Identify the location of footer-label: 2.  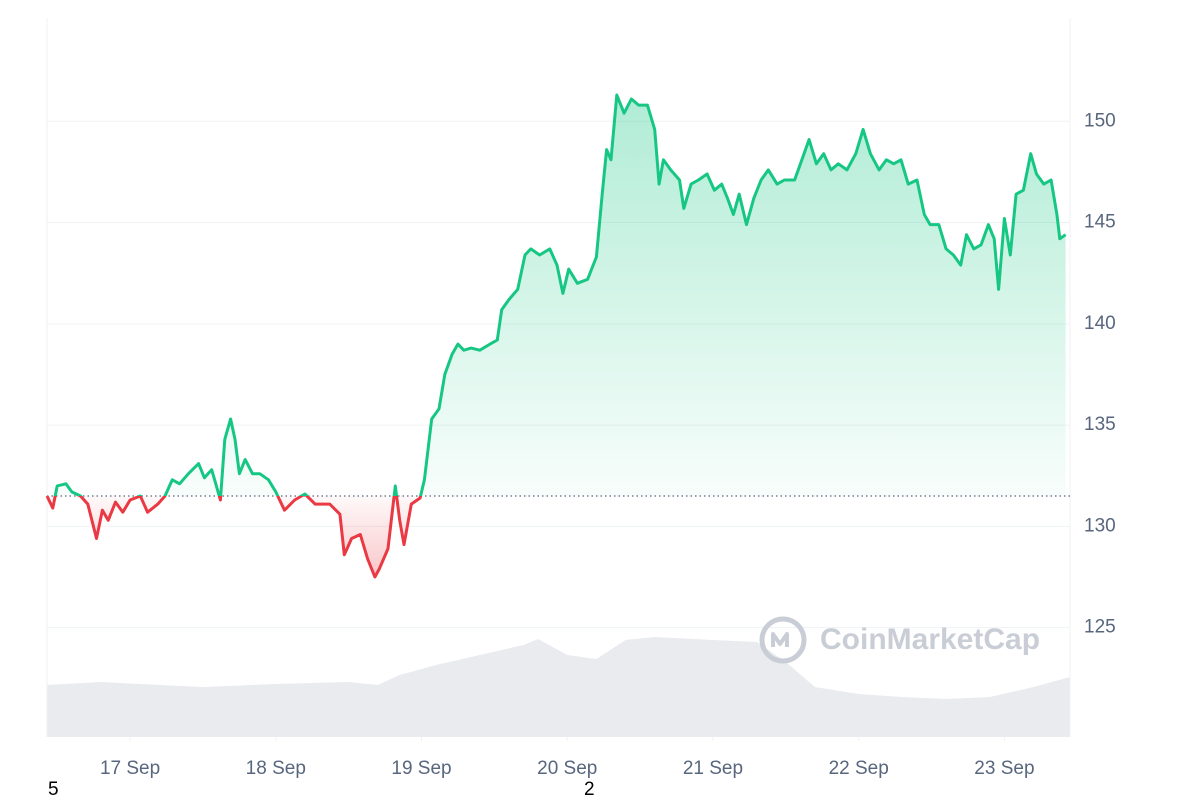
(589, 789).